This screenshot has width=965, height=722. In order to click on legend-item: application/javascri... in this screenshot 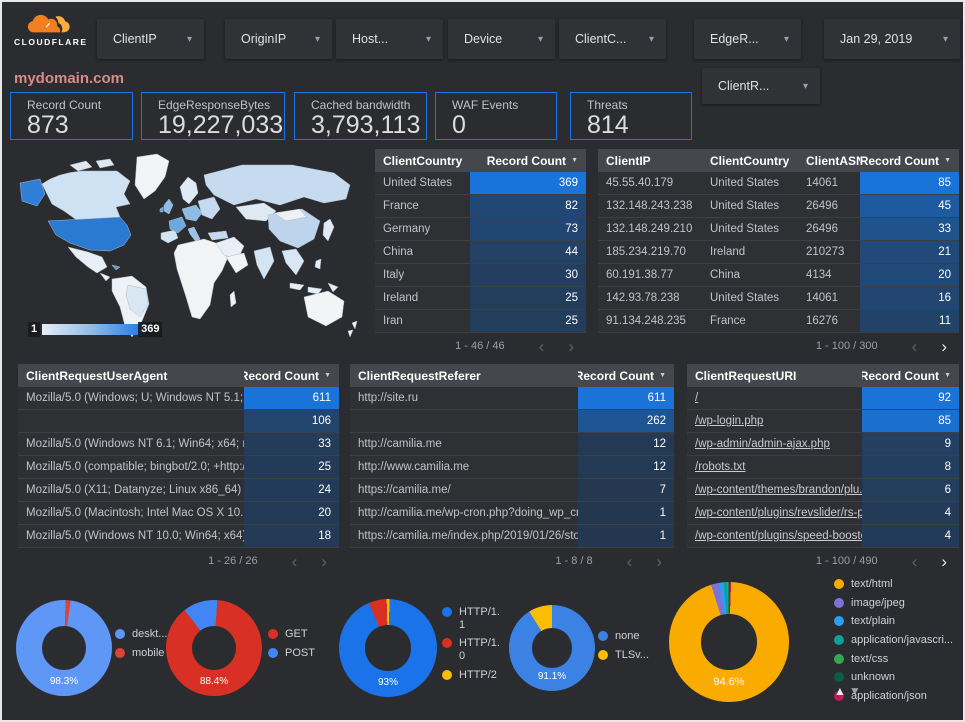, I will do `click(893, 640)`.